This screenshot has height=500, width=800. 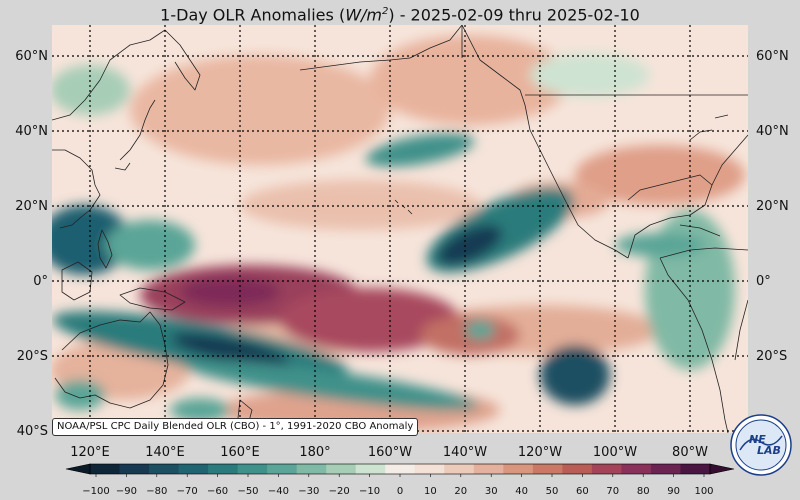 What do you see at coordinates (757, 439) in the screenshot?
I see `logo-text-top: NE` at bounding box center [757, 439].